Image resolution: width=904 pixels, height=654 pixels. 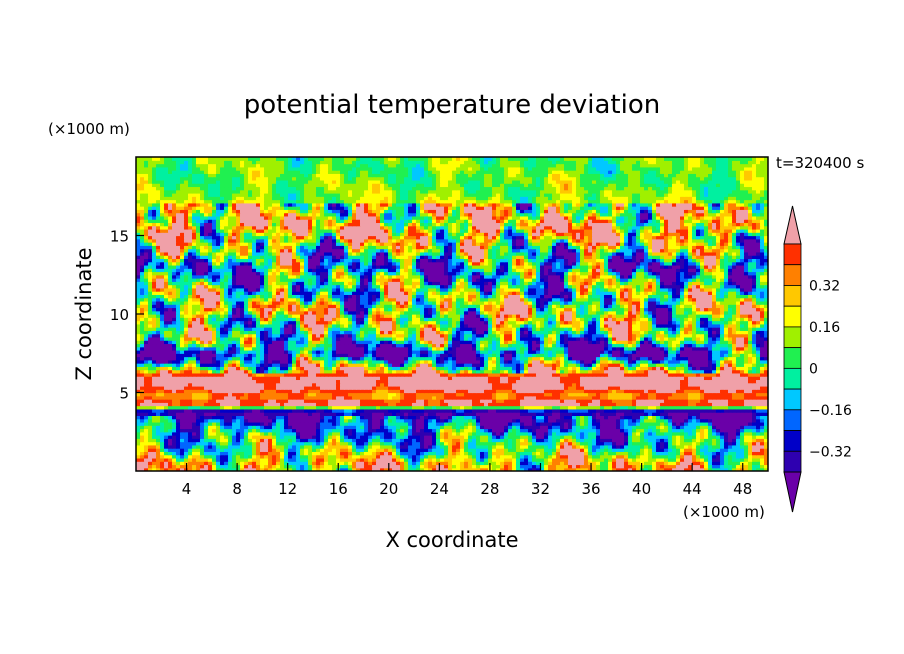 I want to click on x-axis: 4 8 12 16 20 24 28 32 36 40 44 48, so click(x=467, y=480).